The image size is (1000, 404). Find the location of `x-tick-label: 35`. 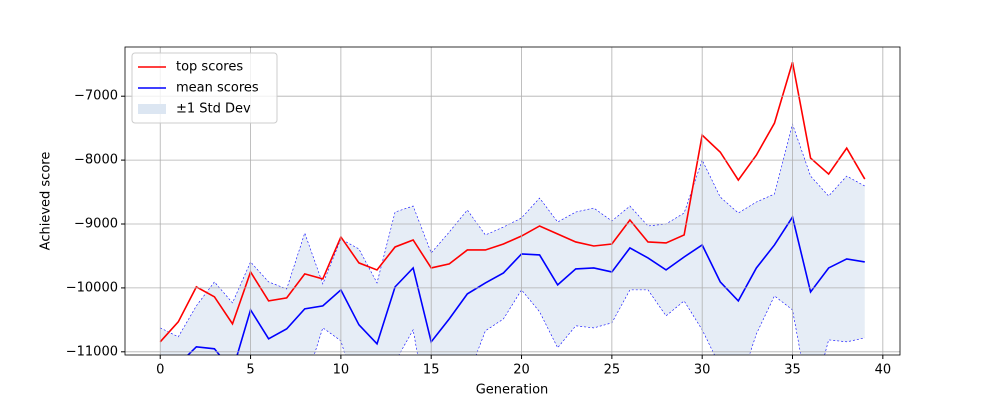

x-tick-label: 35 is located at coordinates (792, 370).